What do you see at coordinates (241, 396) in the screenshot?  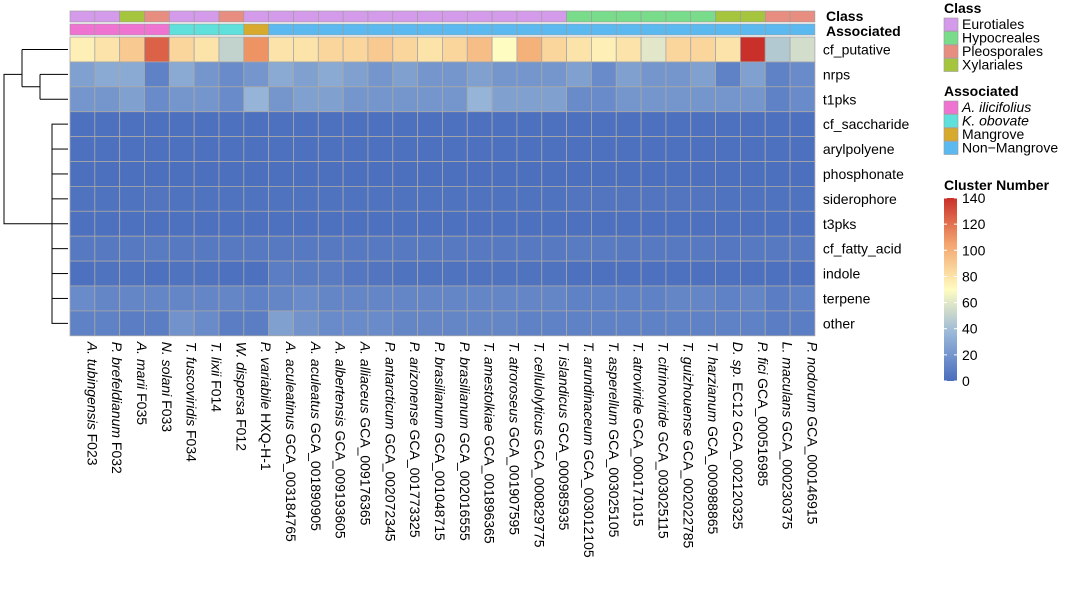 I see `column-label: W. dispersa F012` at bounding box center [241, 396].